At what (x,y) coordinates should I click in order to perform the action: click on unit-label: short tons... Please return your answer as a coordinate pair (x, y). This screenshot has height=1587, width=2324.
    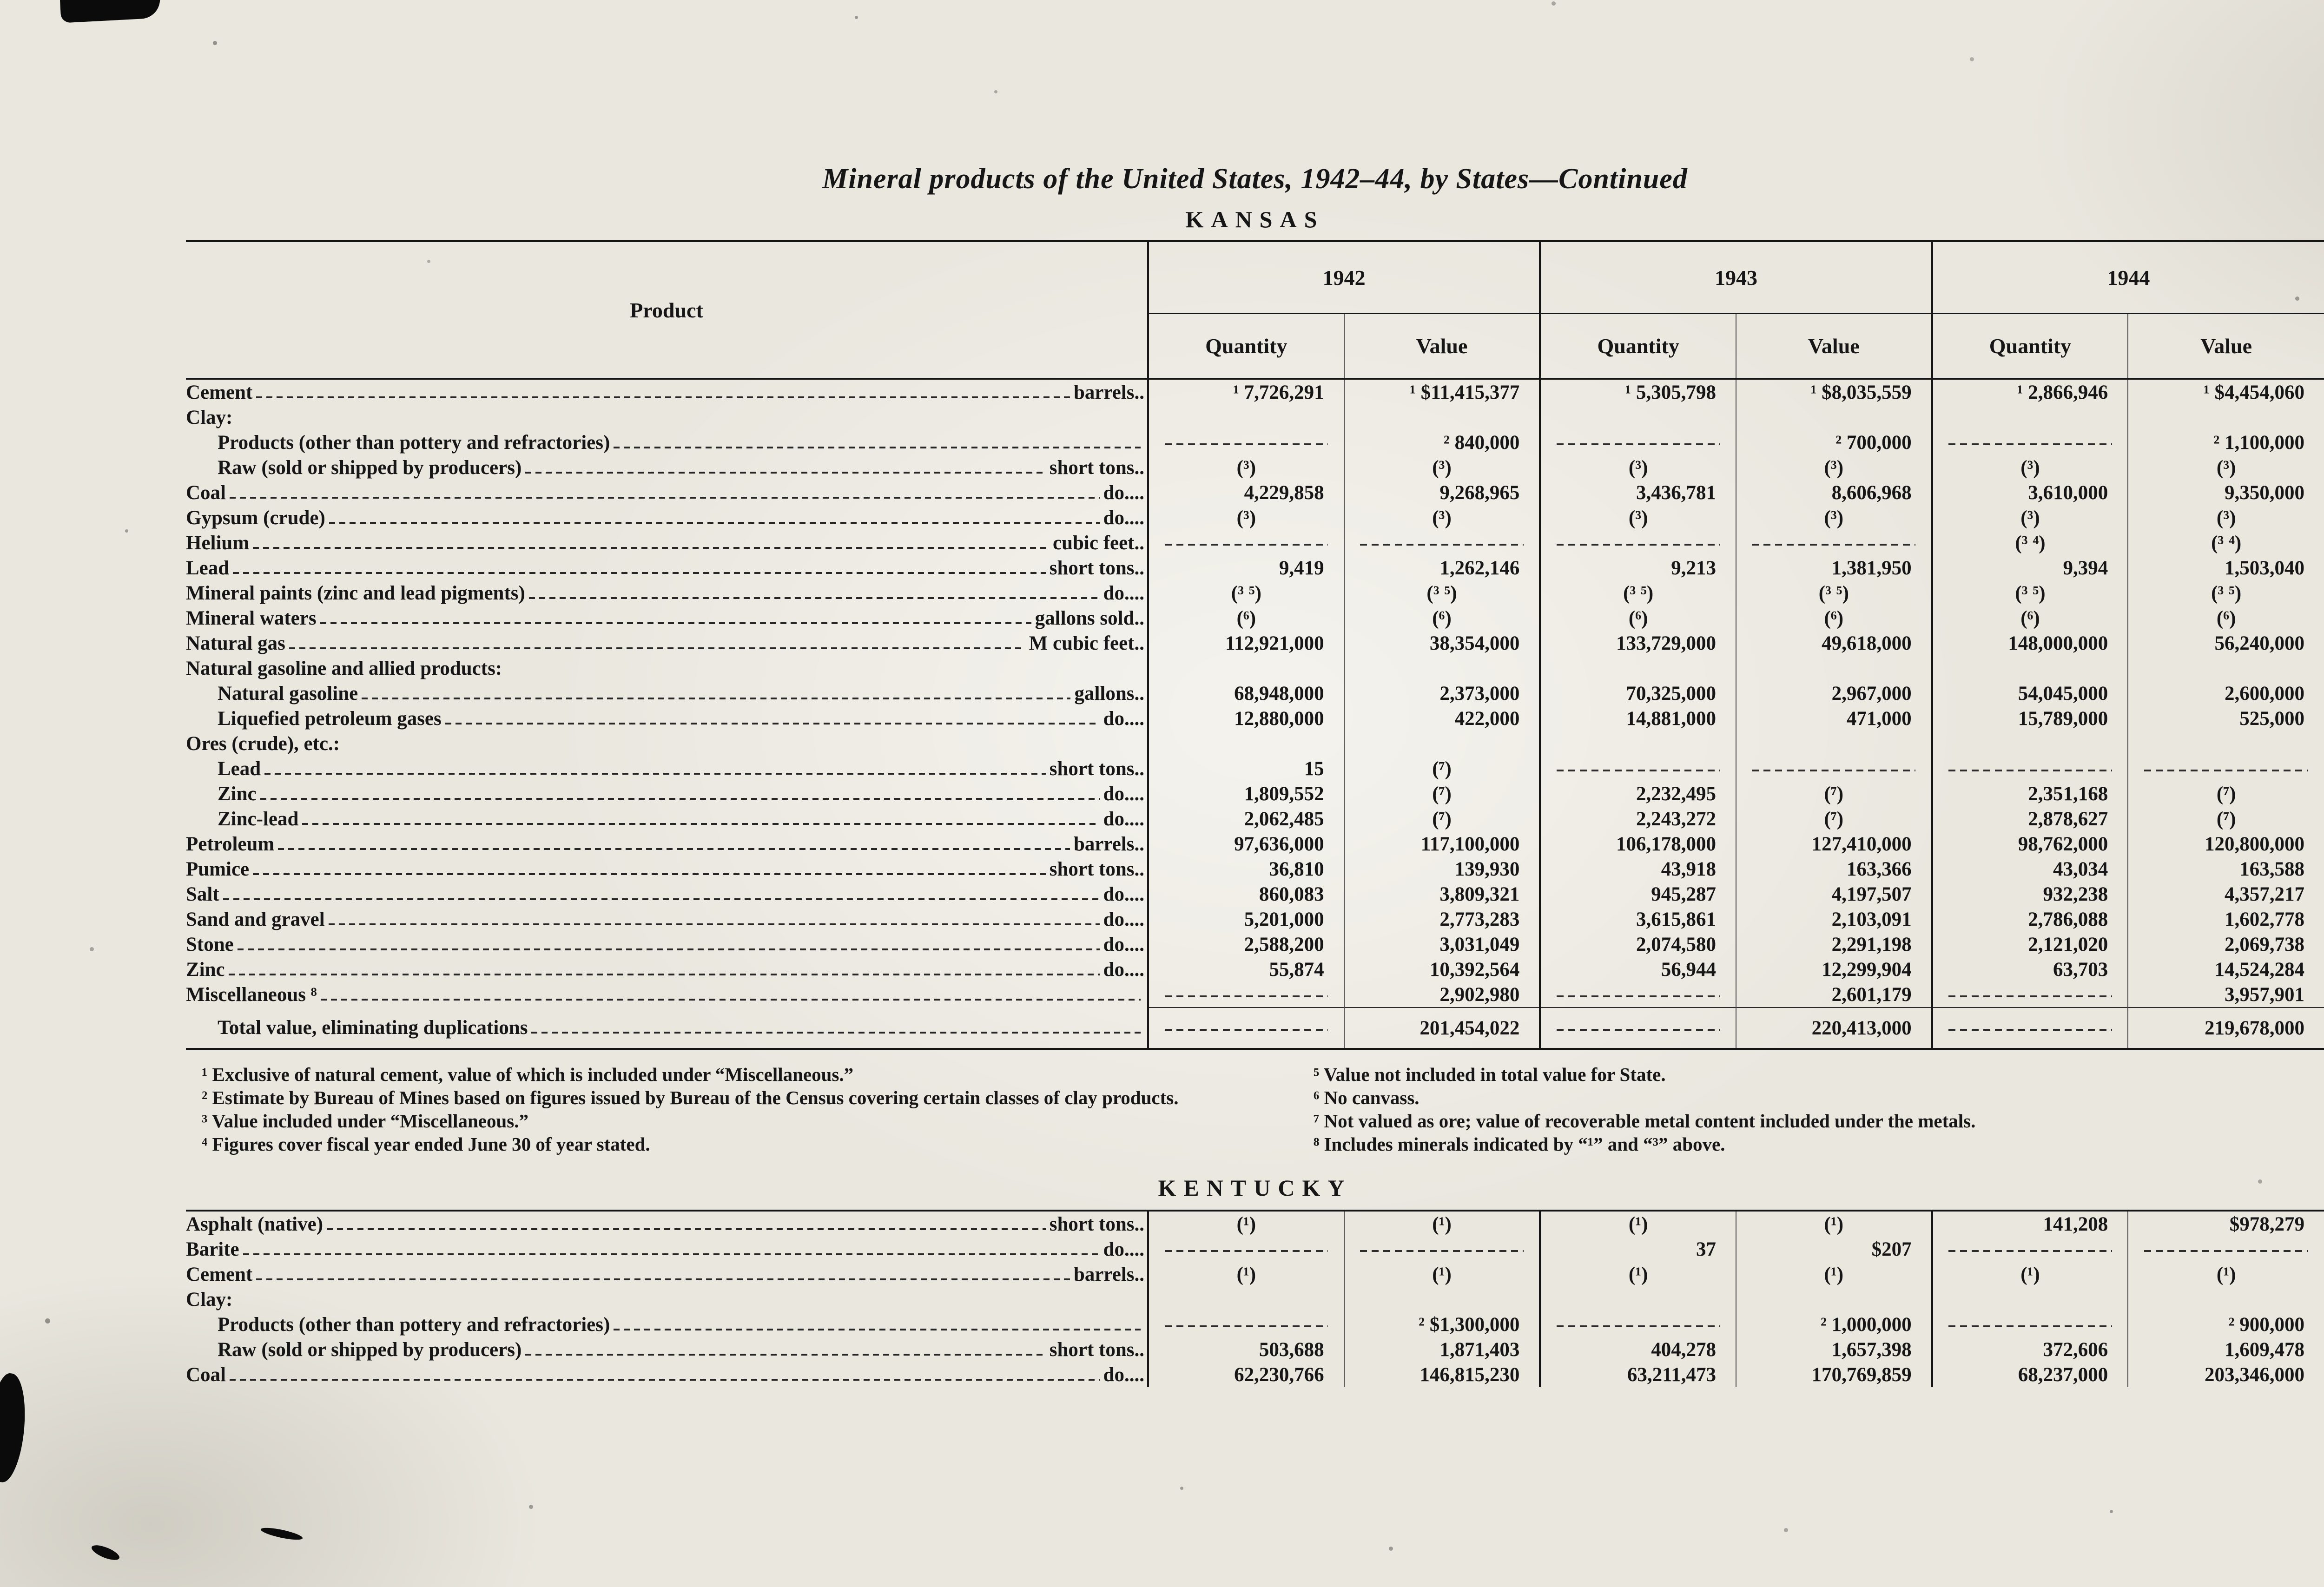
    Looking at the image, I should click on (1097, 1350).